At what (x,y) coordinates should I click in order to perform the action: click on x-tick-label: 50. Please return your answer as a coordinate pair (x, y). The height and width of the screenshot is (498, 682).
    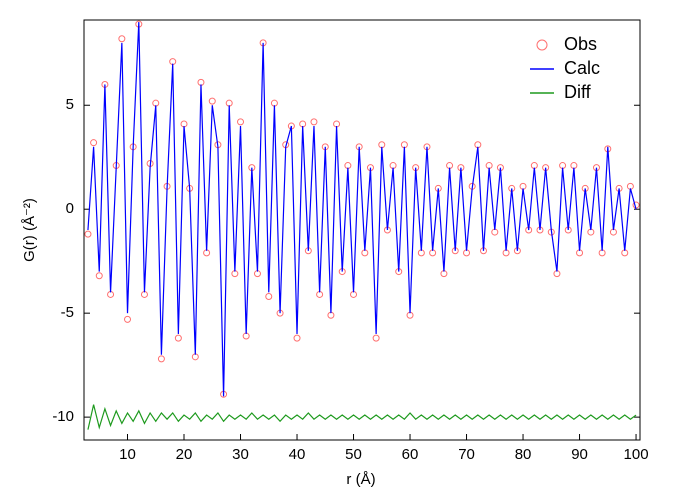
    Looking at the image, I should click on (353, 454).